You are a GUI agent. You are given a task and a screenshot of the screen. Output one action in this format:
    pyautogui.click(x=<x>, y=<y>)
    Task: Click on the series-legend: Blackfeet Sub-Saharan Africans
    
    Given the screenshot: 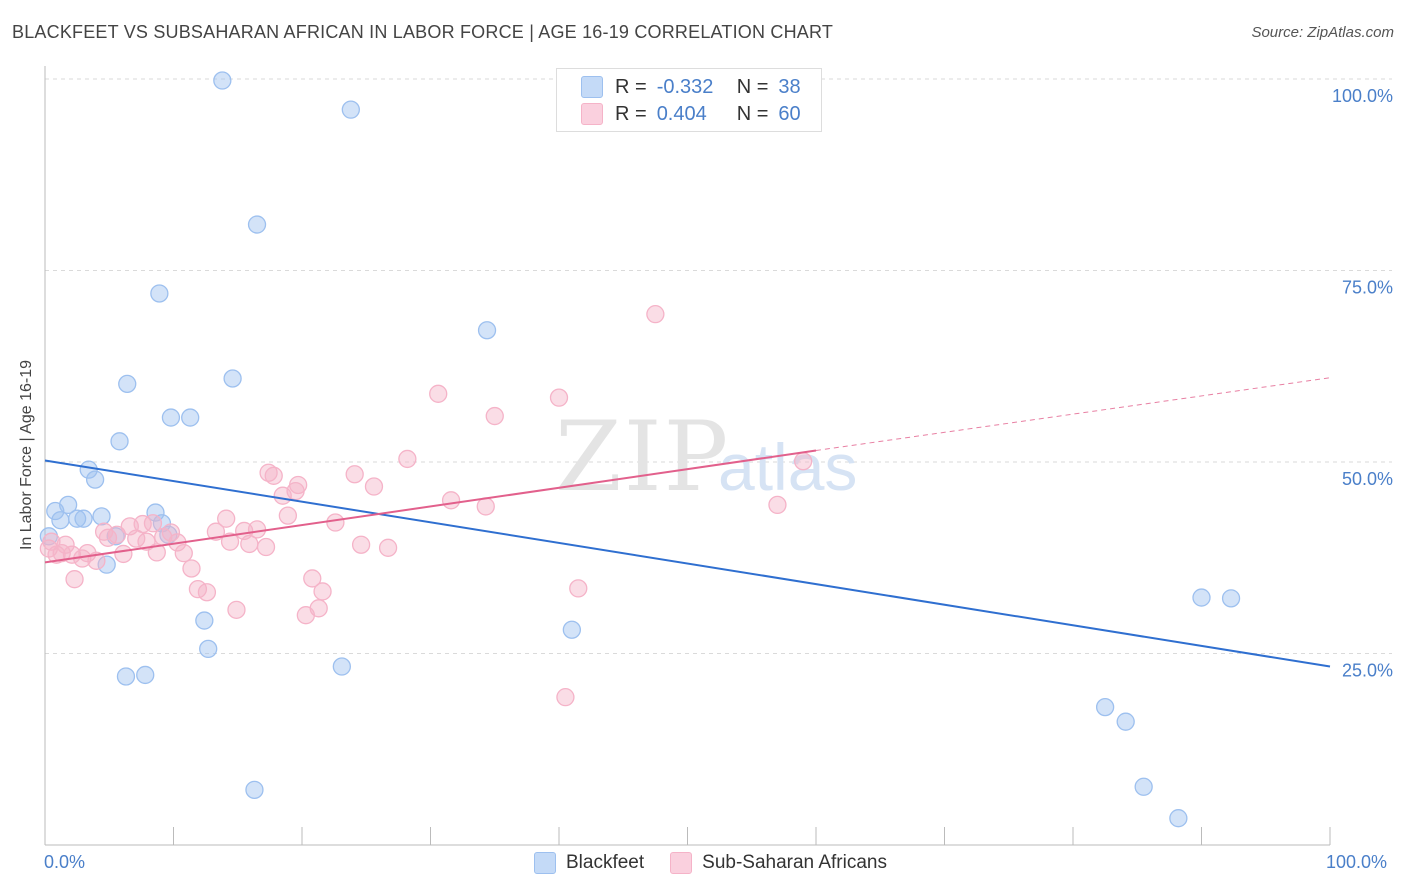 What is the action you would take?
    pyautogui.click(x=723, y=863)
    